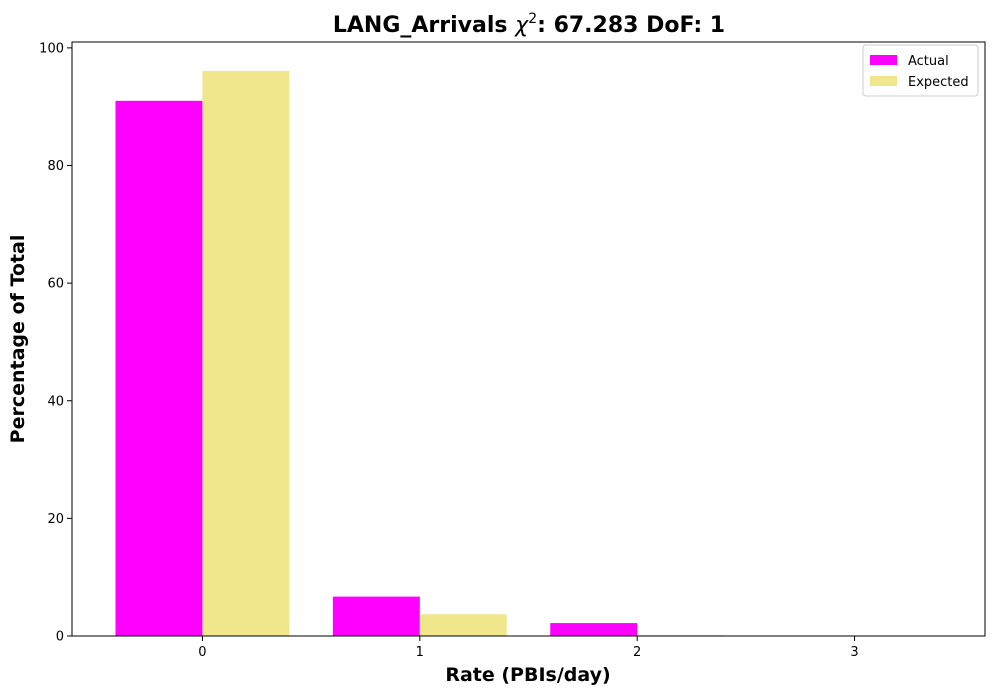  Describe the element at coordinates (928, 61) in the screenshot. I see `legend-label-actual: Actual` at that location.